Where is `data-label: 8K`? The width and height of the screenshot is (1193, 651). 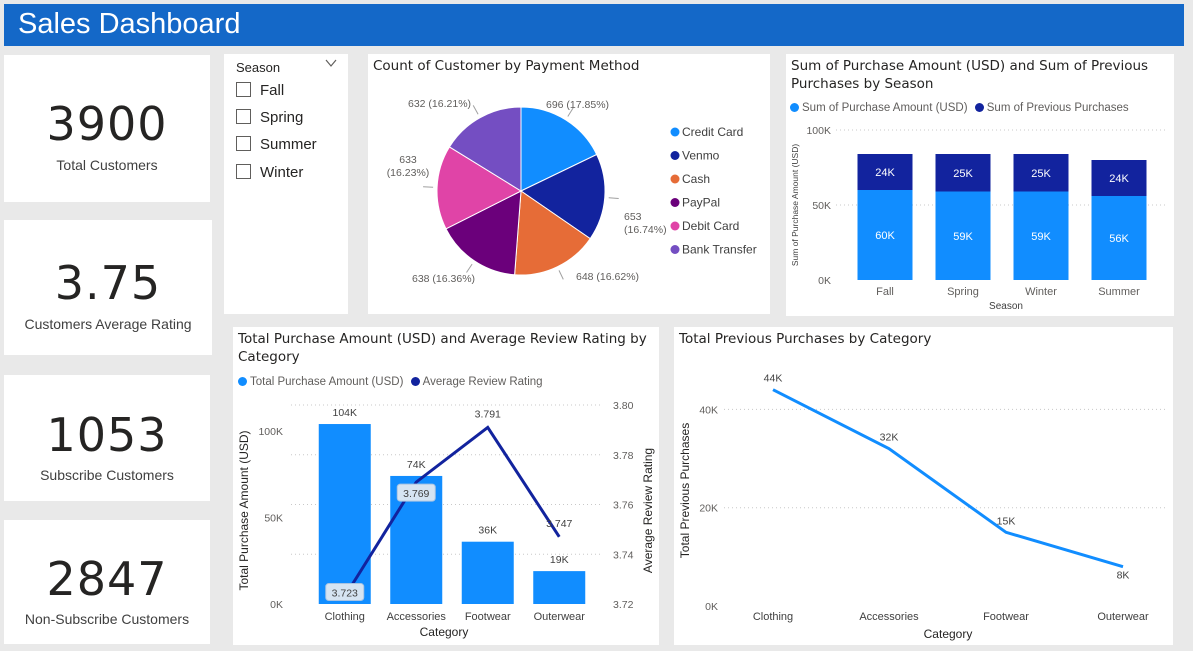 data-label: 8K is located at coordinates (1123, 576).